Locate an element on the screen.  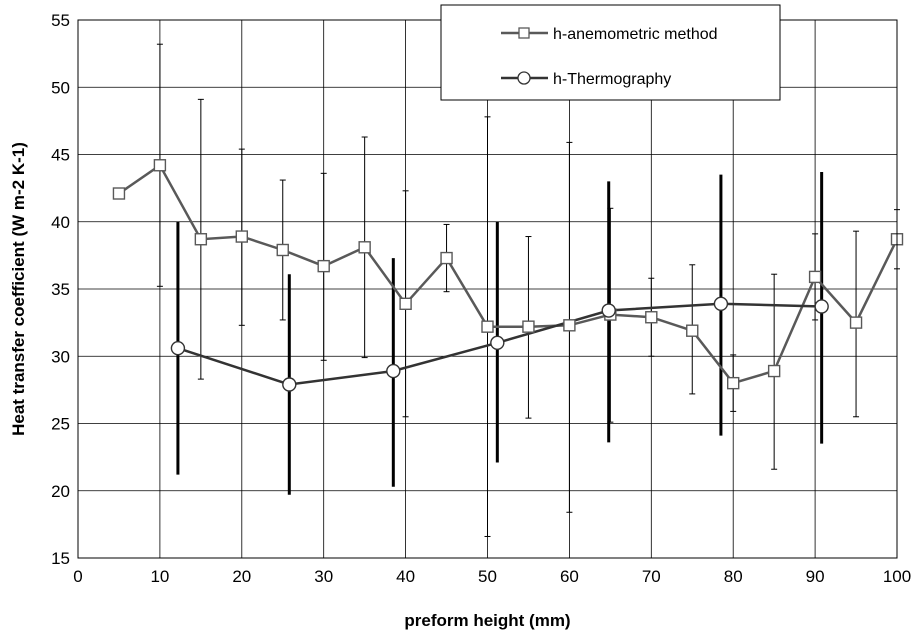
x-tick-label: 20 is located at coordinates (241, 576).